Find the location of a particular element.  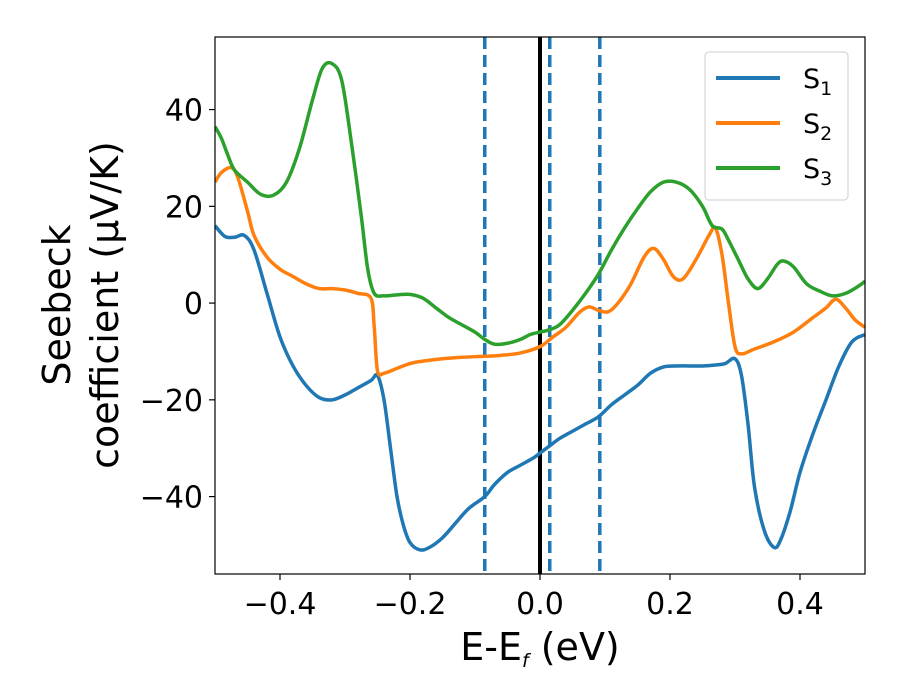

legend-label-s2: S2 is located at coordinates (817, 127).